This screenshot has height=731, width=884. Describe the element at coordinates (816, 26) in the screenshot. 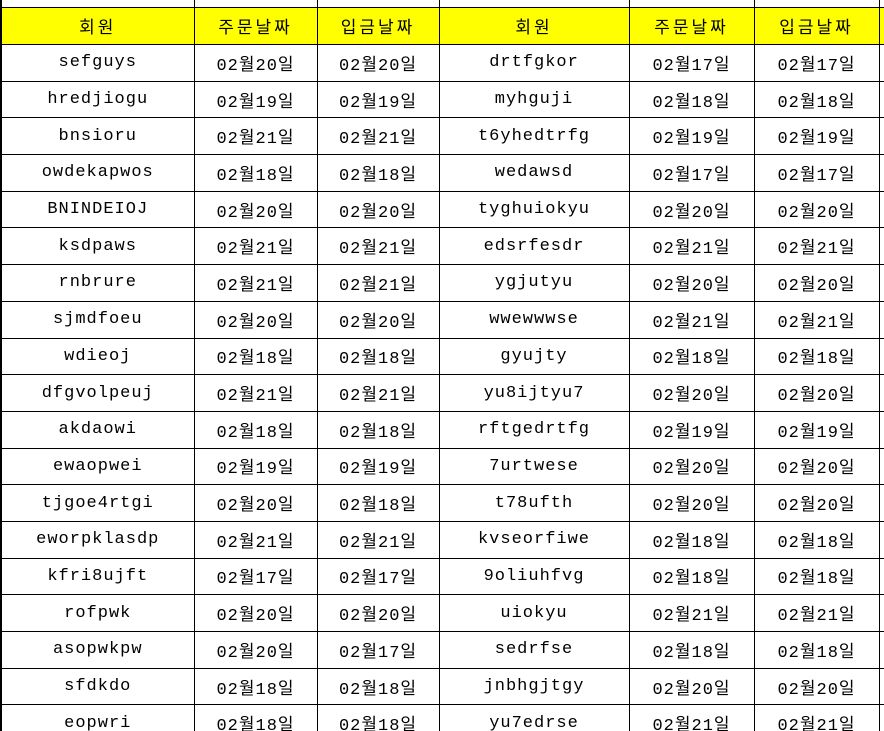

I see `header-deposit-date-2: 입금날짜` at that location.